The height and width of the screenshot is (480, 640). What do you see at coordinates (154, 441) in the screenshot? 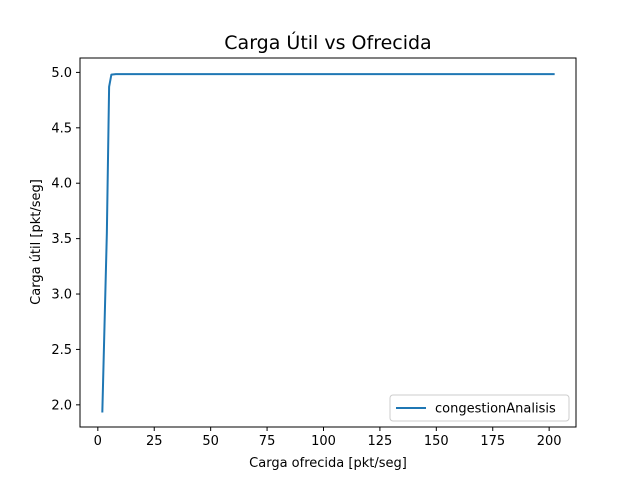
I see `x-tick-label: 25` at bounding box center [154, 441].